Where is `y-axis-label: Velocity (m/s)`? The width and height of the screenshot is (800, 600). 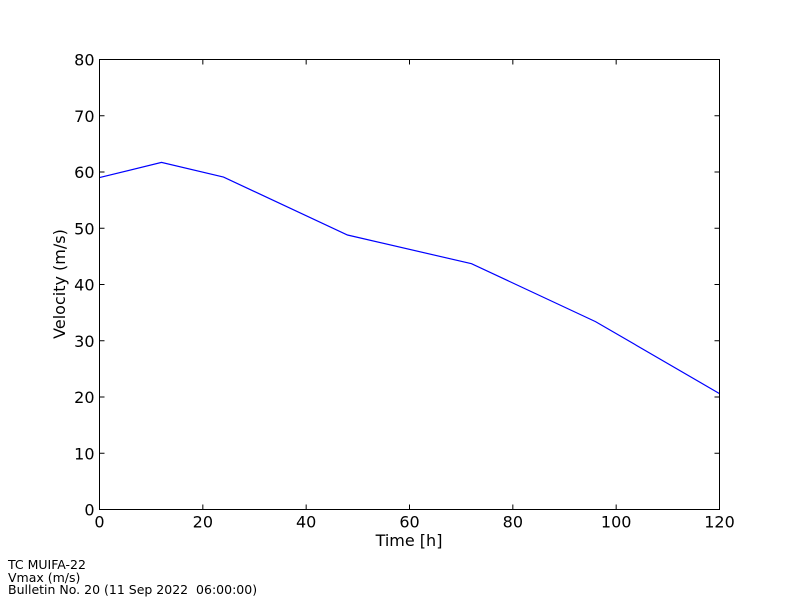 y-axis-label: Velocity (m/s) is located at coordinates (59, 284).